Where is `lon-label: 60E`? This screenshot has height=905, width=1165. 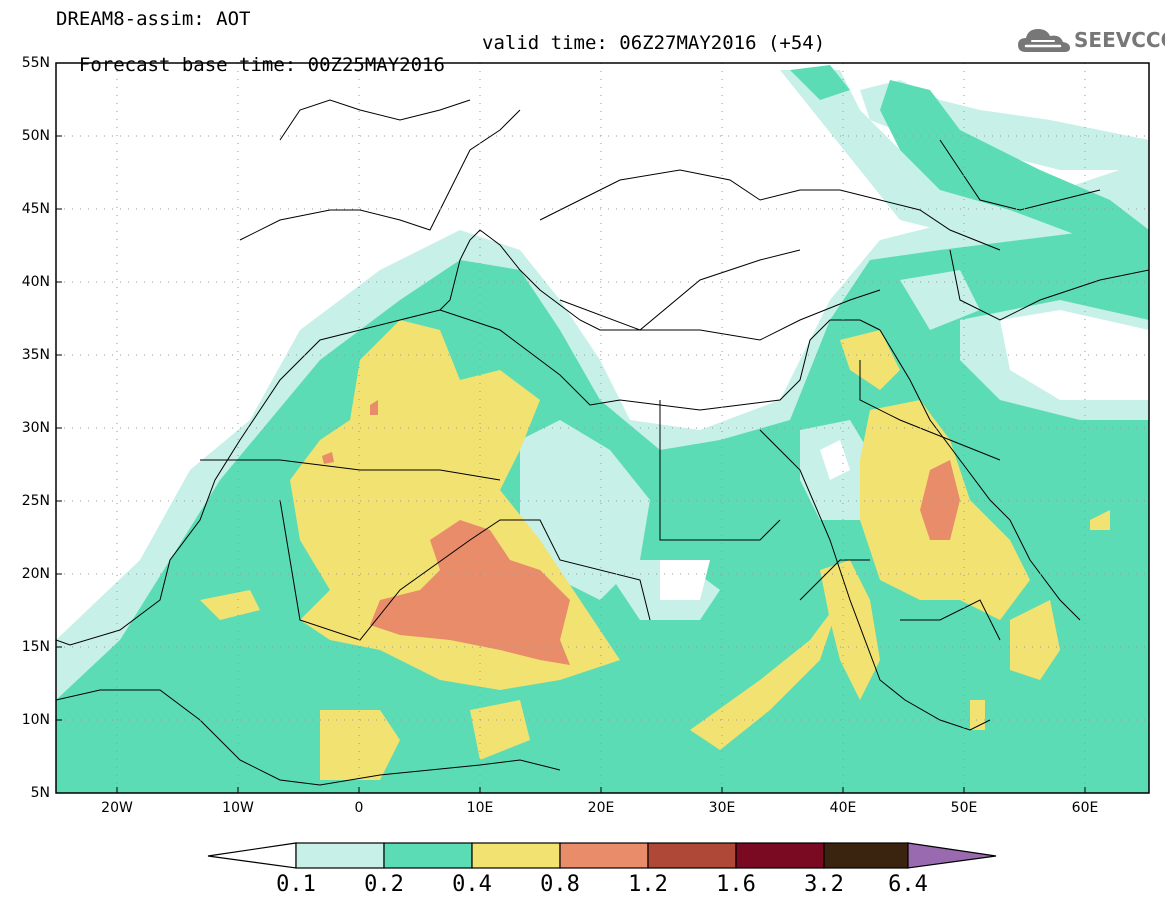
lon-label: 60E is located at coordinates (1085, 808).